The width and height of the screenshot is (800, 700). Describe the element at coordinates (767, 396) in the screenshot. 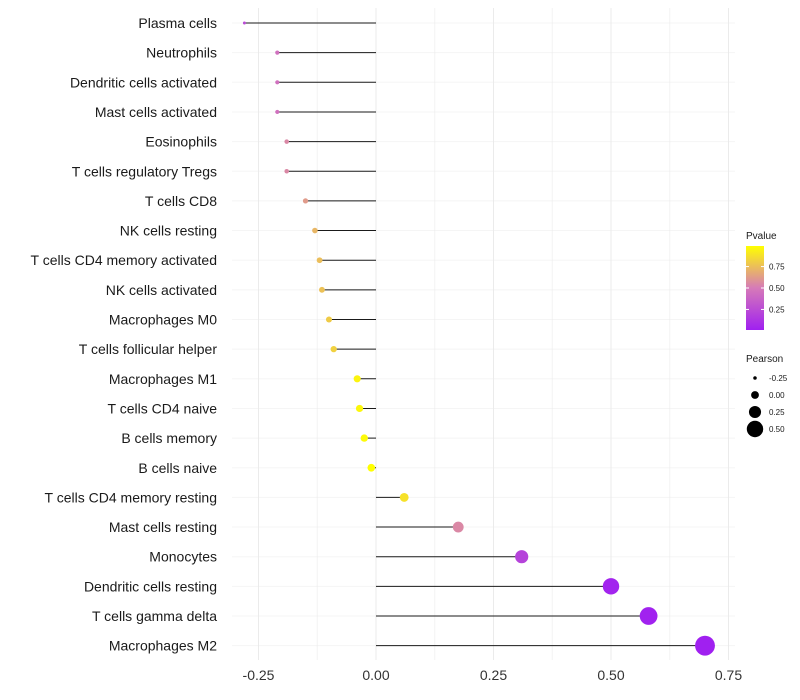

I see `pearson-legend: Pearson -0.25 0.00 0.25 0.50` at that location.